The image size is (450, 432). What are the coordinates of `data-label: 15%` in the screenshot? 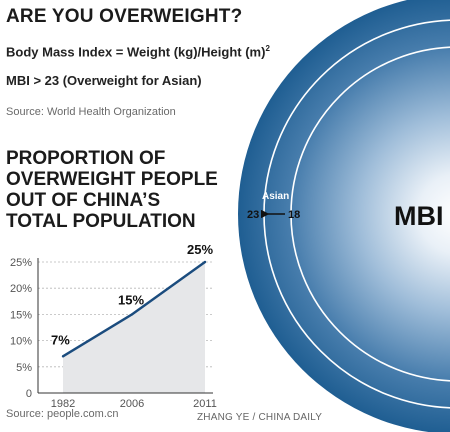 It's located at (131, 299).